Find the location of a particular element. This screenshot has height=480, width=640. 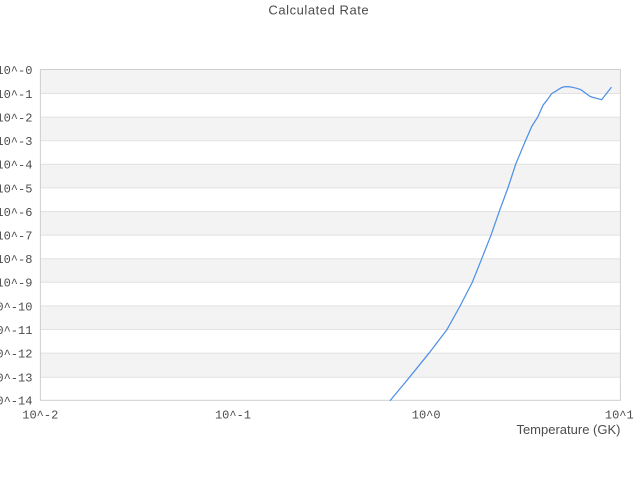

svg-text: 10^-9 is located at coordinates (16, 284).